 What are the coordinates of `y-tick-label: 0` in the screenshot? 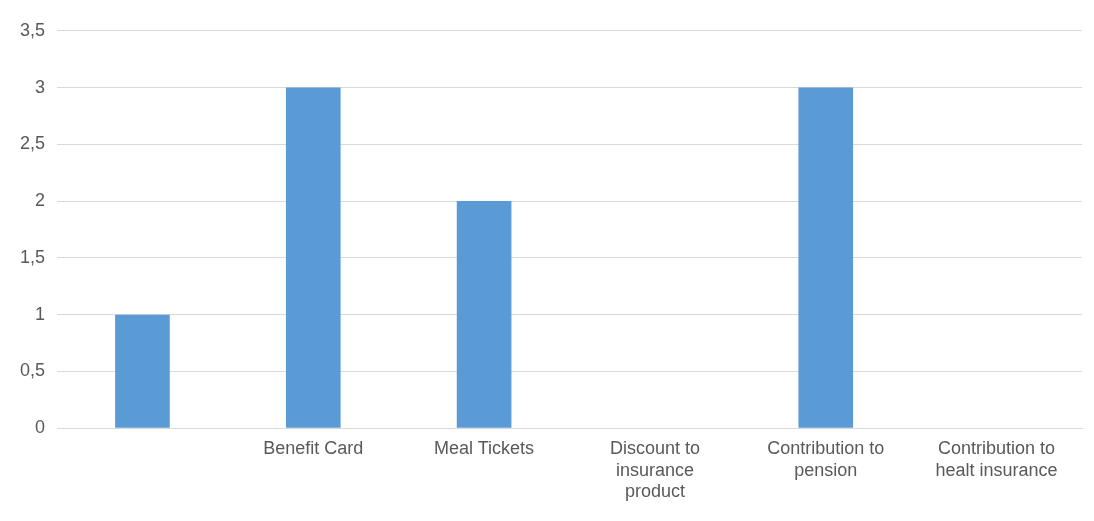 It's located at (40, 427).